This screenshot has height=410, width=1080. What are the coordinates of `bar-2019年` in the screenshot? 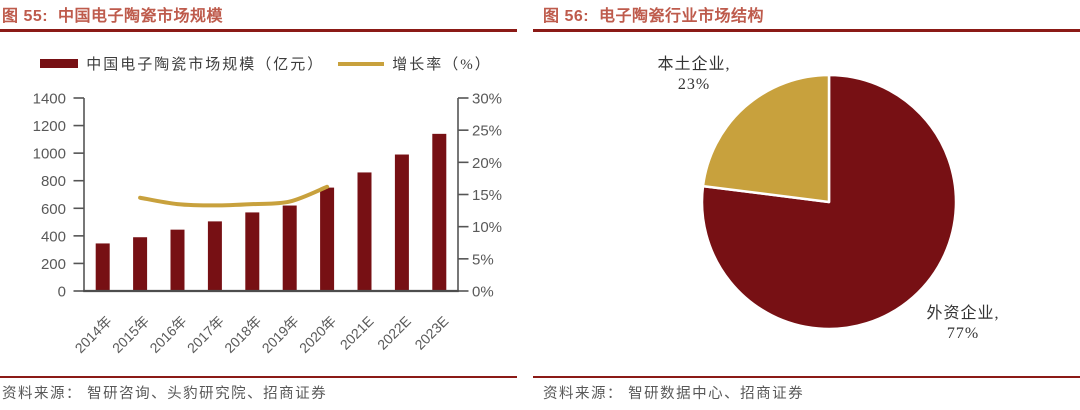 It's located at (289, 248).